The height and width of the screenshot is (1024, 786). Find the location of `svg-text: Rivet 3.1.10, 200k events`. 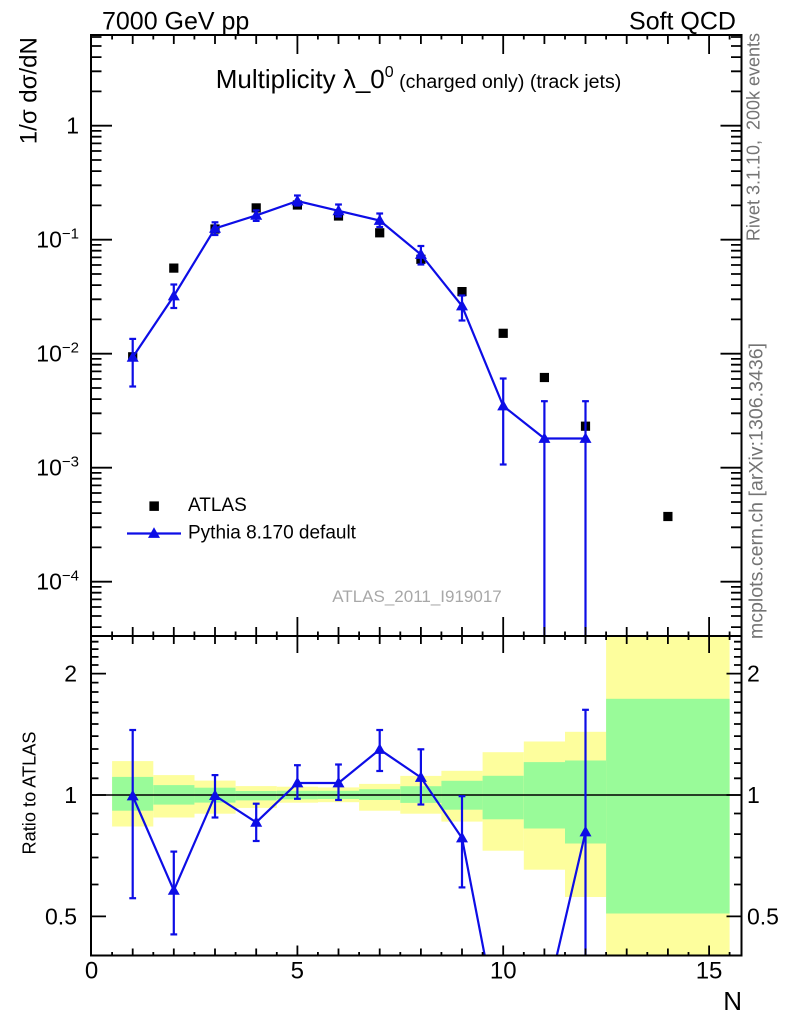

svg-text: Rivet 3.1.10, 200k events is located at coordinates (754, 137).